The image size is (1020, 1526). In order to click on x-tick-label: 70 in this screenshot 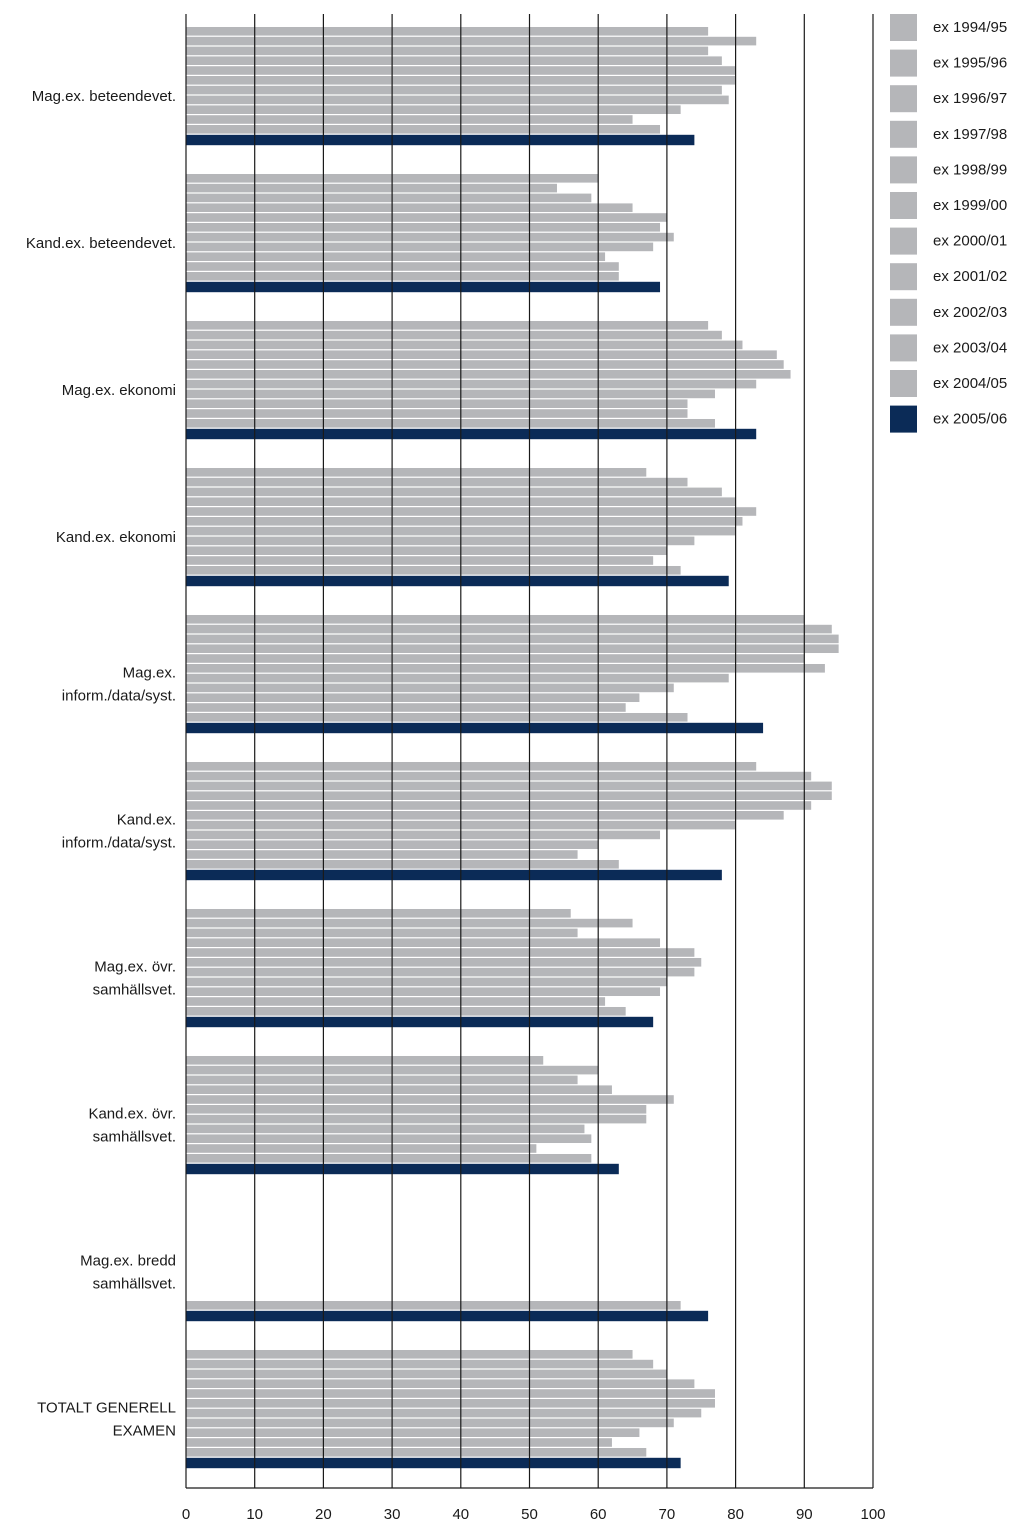, I will do `click(667, 1514)`.